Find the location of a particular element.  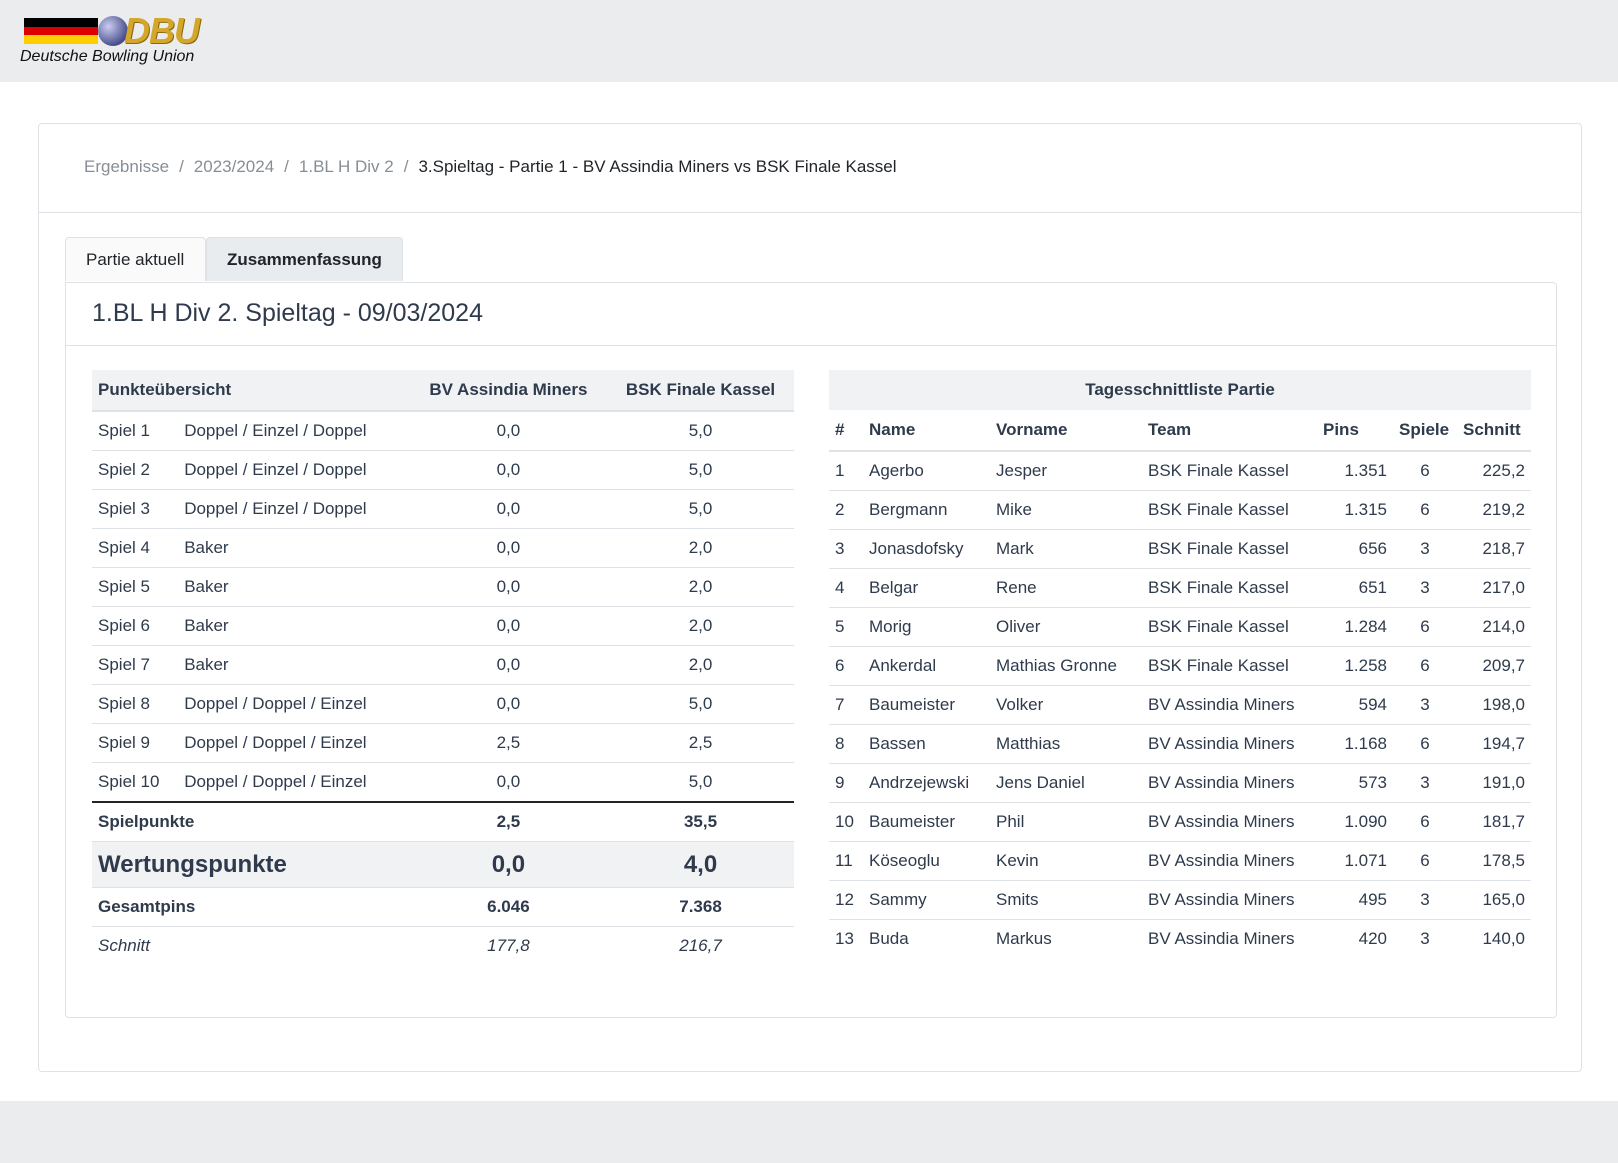

schnitt-team-b: 216,7 is located at coordinates (700, 945).